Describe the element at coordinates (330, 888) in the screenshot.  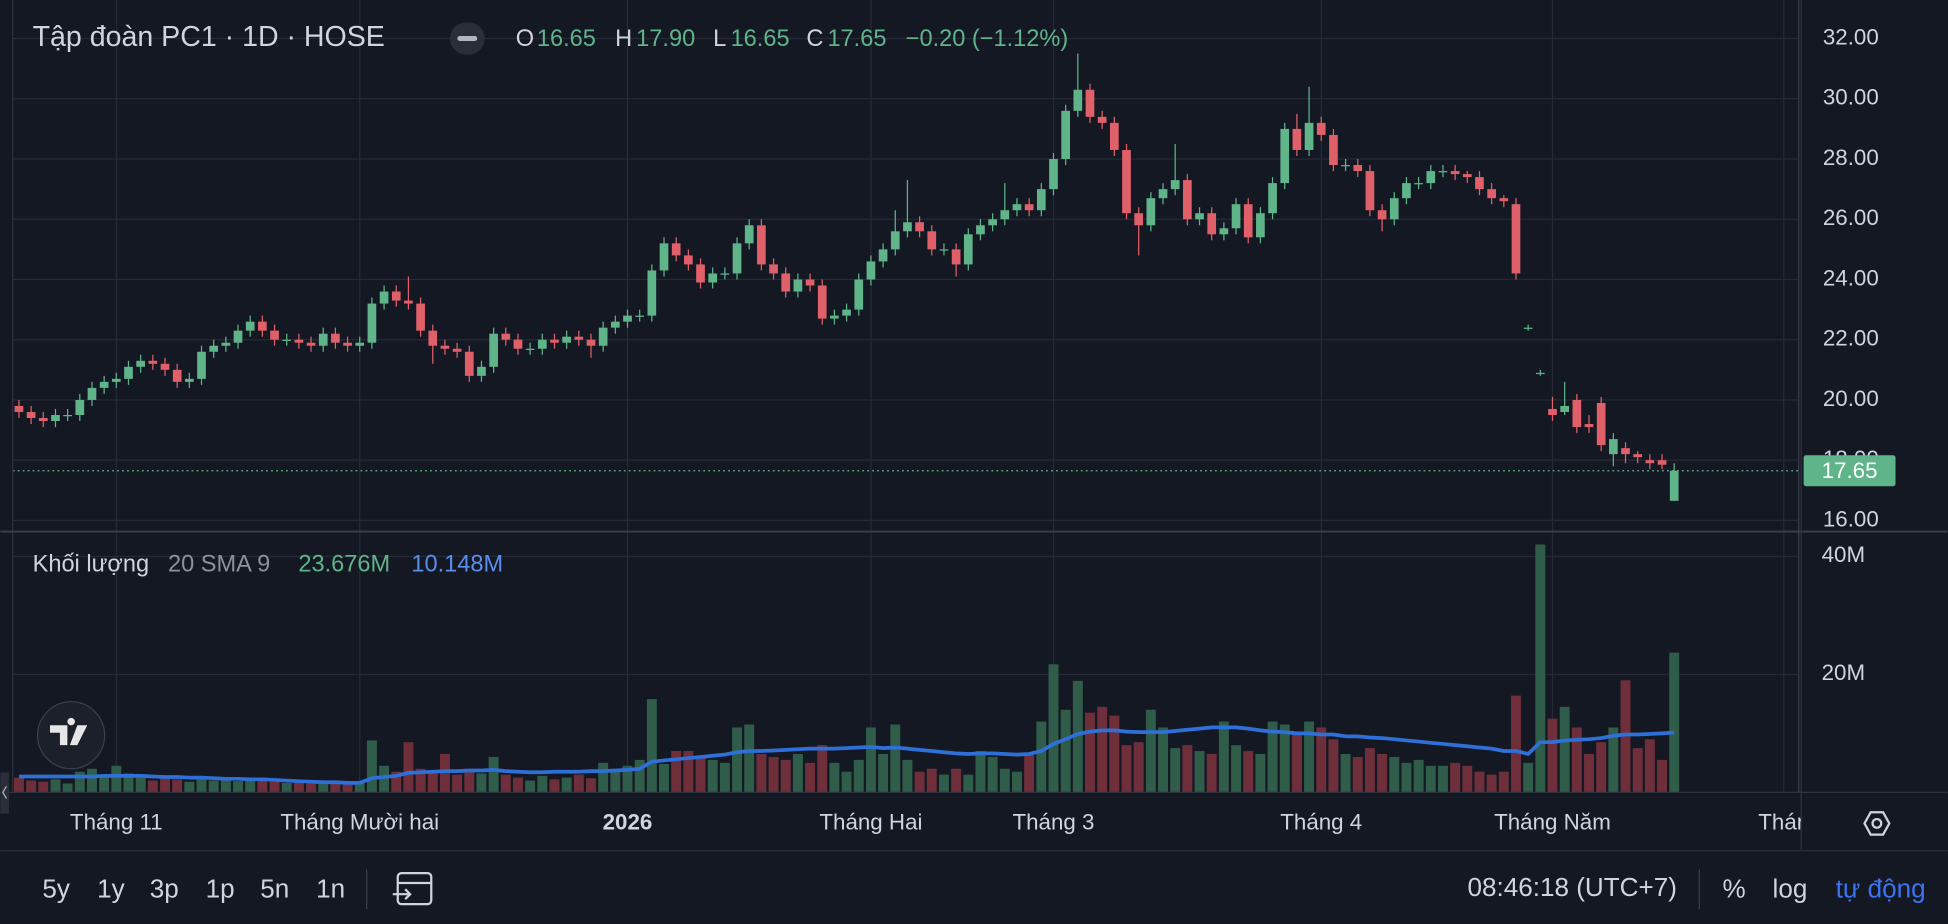
I see `timeframe-button: 1n` at that location.